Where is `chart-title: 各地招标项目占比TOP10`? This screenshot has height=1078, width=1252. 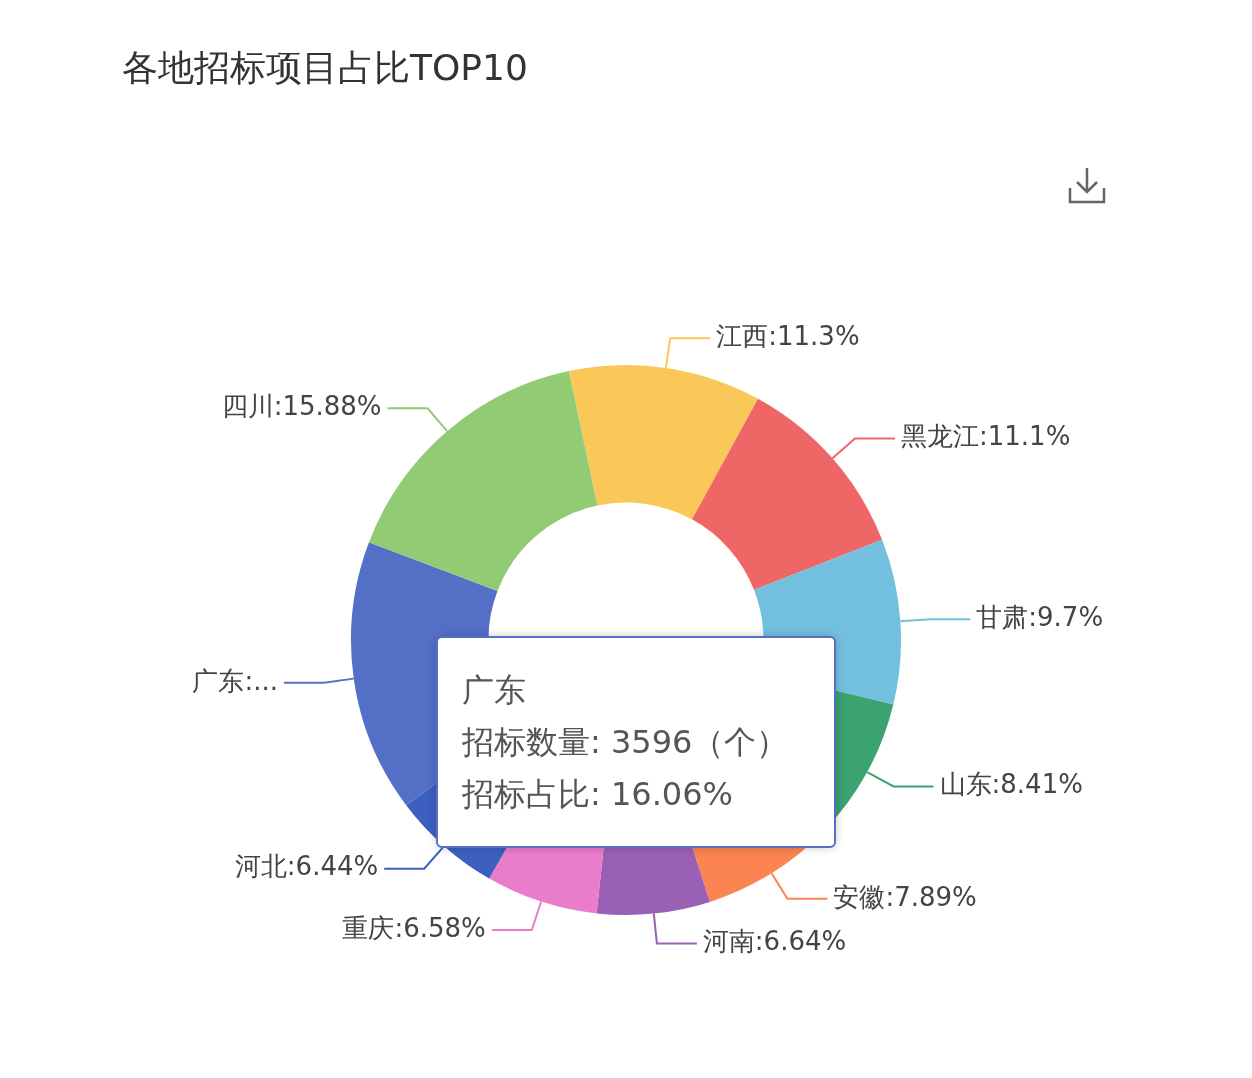
chart-title: 各地招标项目占比TOP10 is located at coordinates (325, 68).